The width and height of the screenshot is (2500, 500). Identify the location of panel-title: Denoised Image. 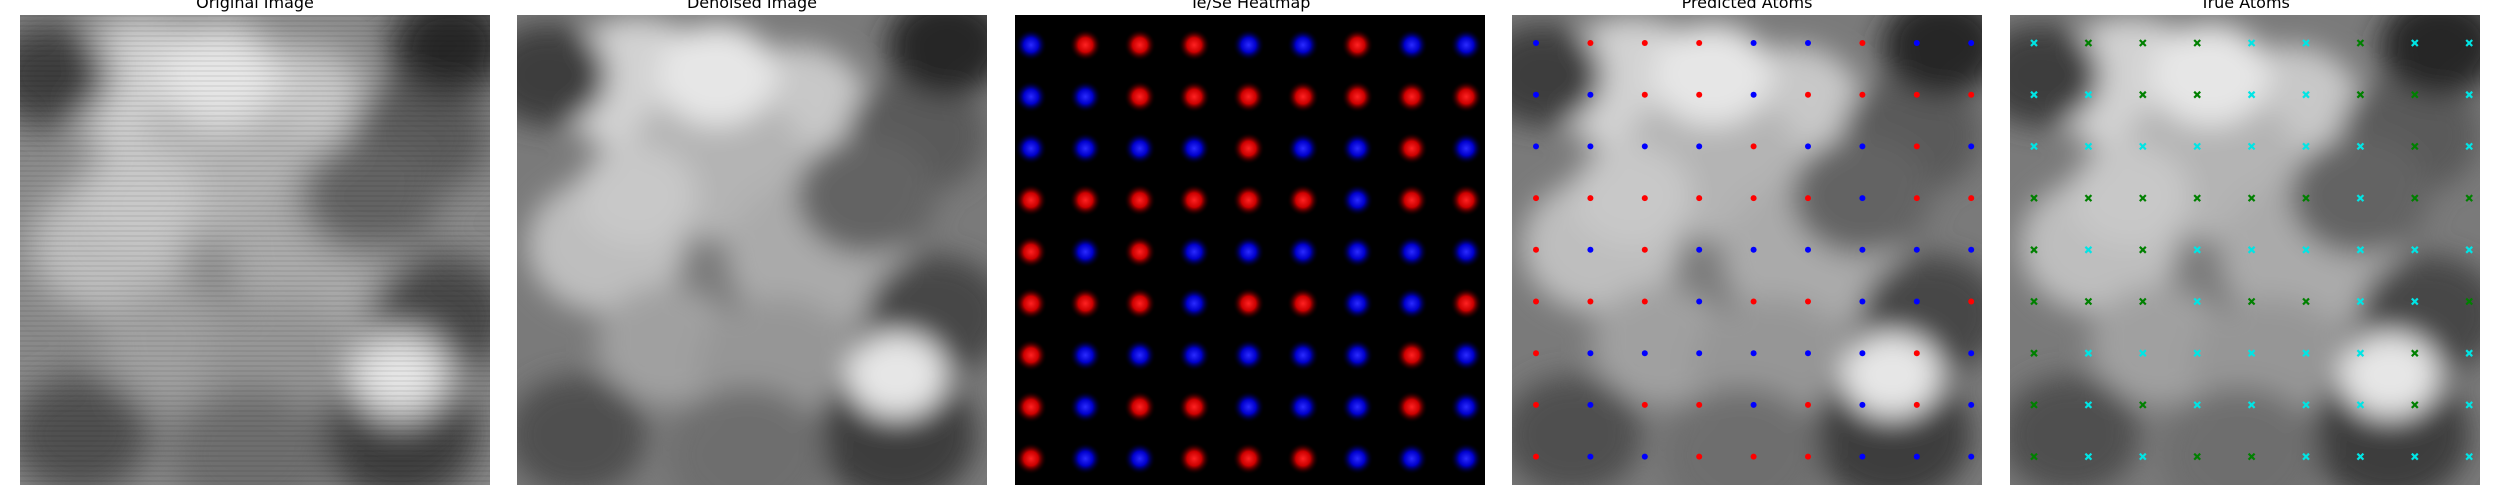
(752, 6).